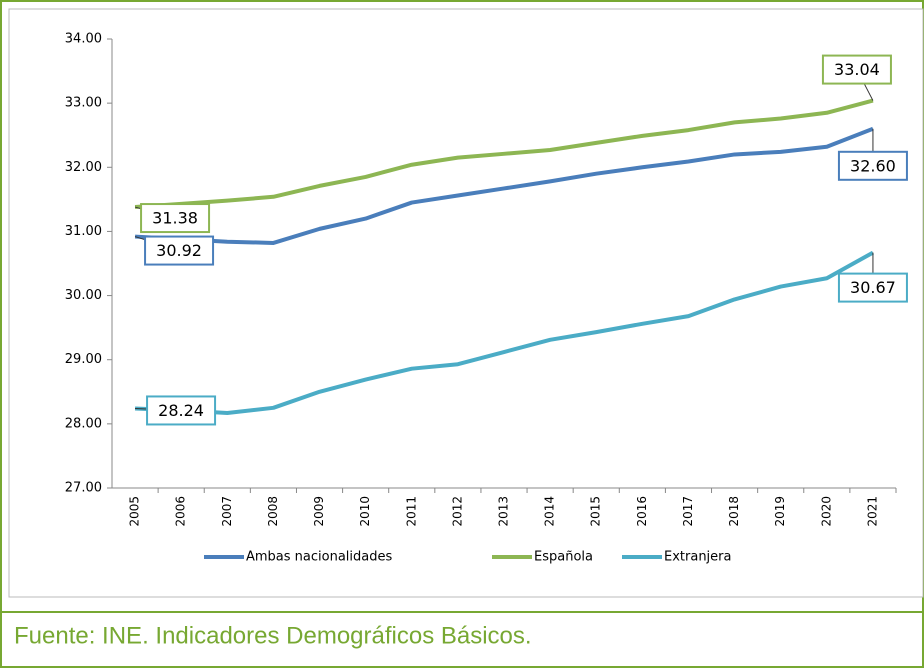 The height and width of the screenshot is (672, 924). I want to click on x-tick-label: 2018, so click(734, 511).